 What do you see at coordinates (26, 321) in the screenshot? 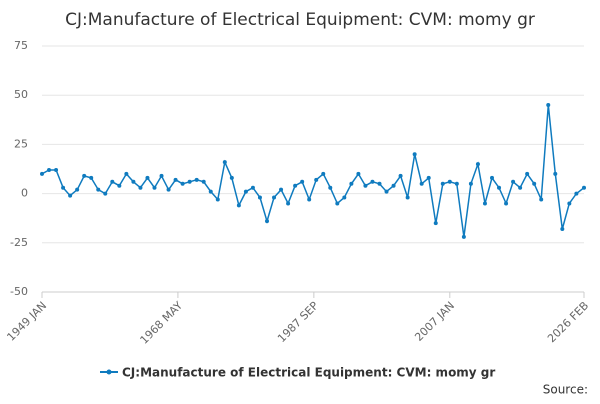
I see `x-tick-label: 1949 JAN` at bounding box center [26, 321].